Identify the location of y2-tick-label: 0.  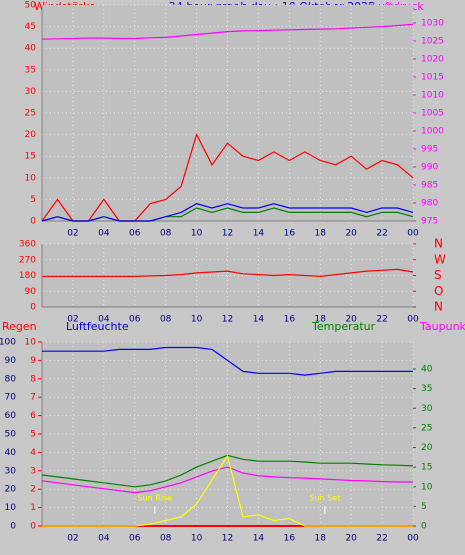
(424, 527).